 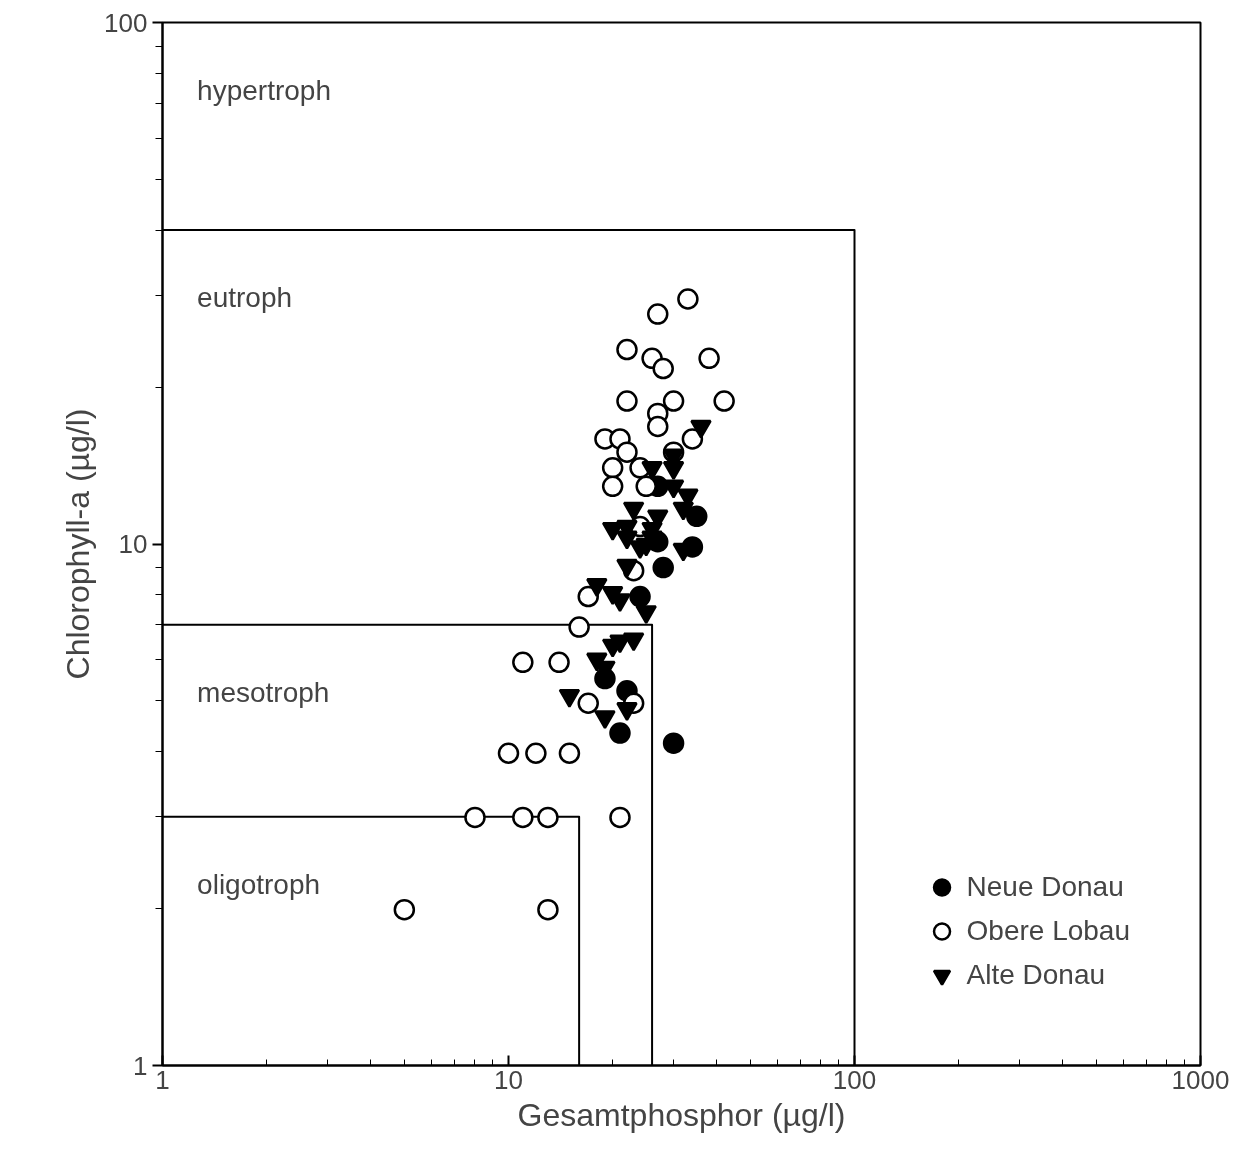 What do you see at coordinates (1048, 931) in the screenshot?
I see `legend-label: Obere Lobau` at bounding box center [1048, 931].